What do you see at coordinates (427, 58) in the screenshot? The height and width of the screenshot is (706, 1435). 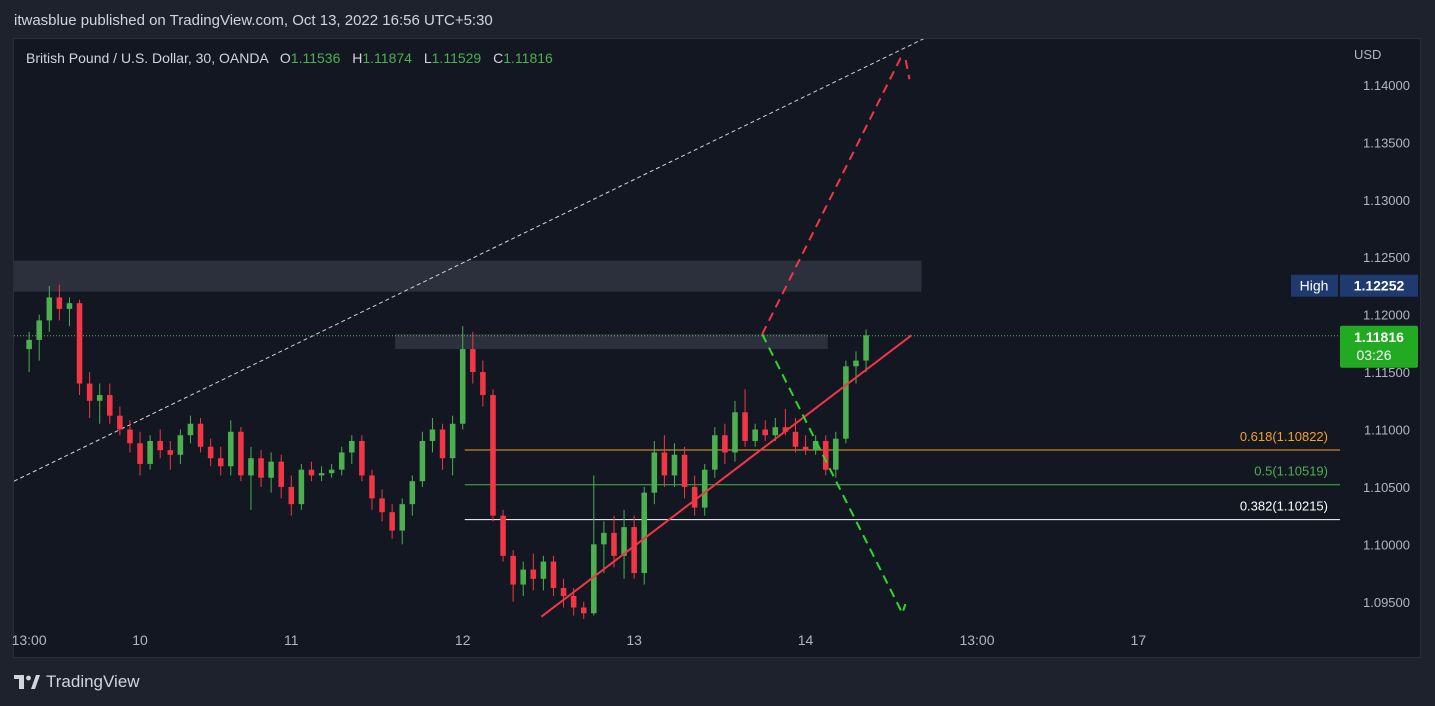 I see `low-label: L` at bounding box center [427, 58].